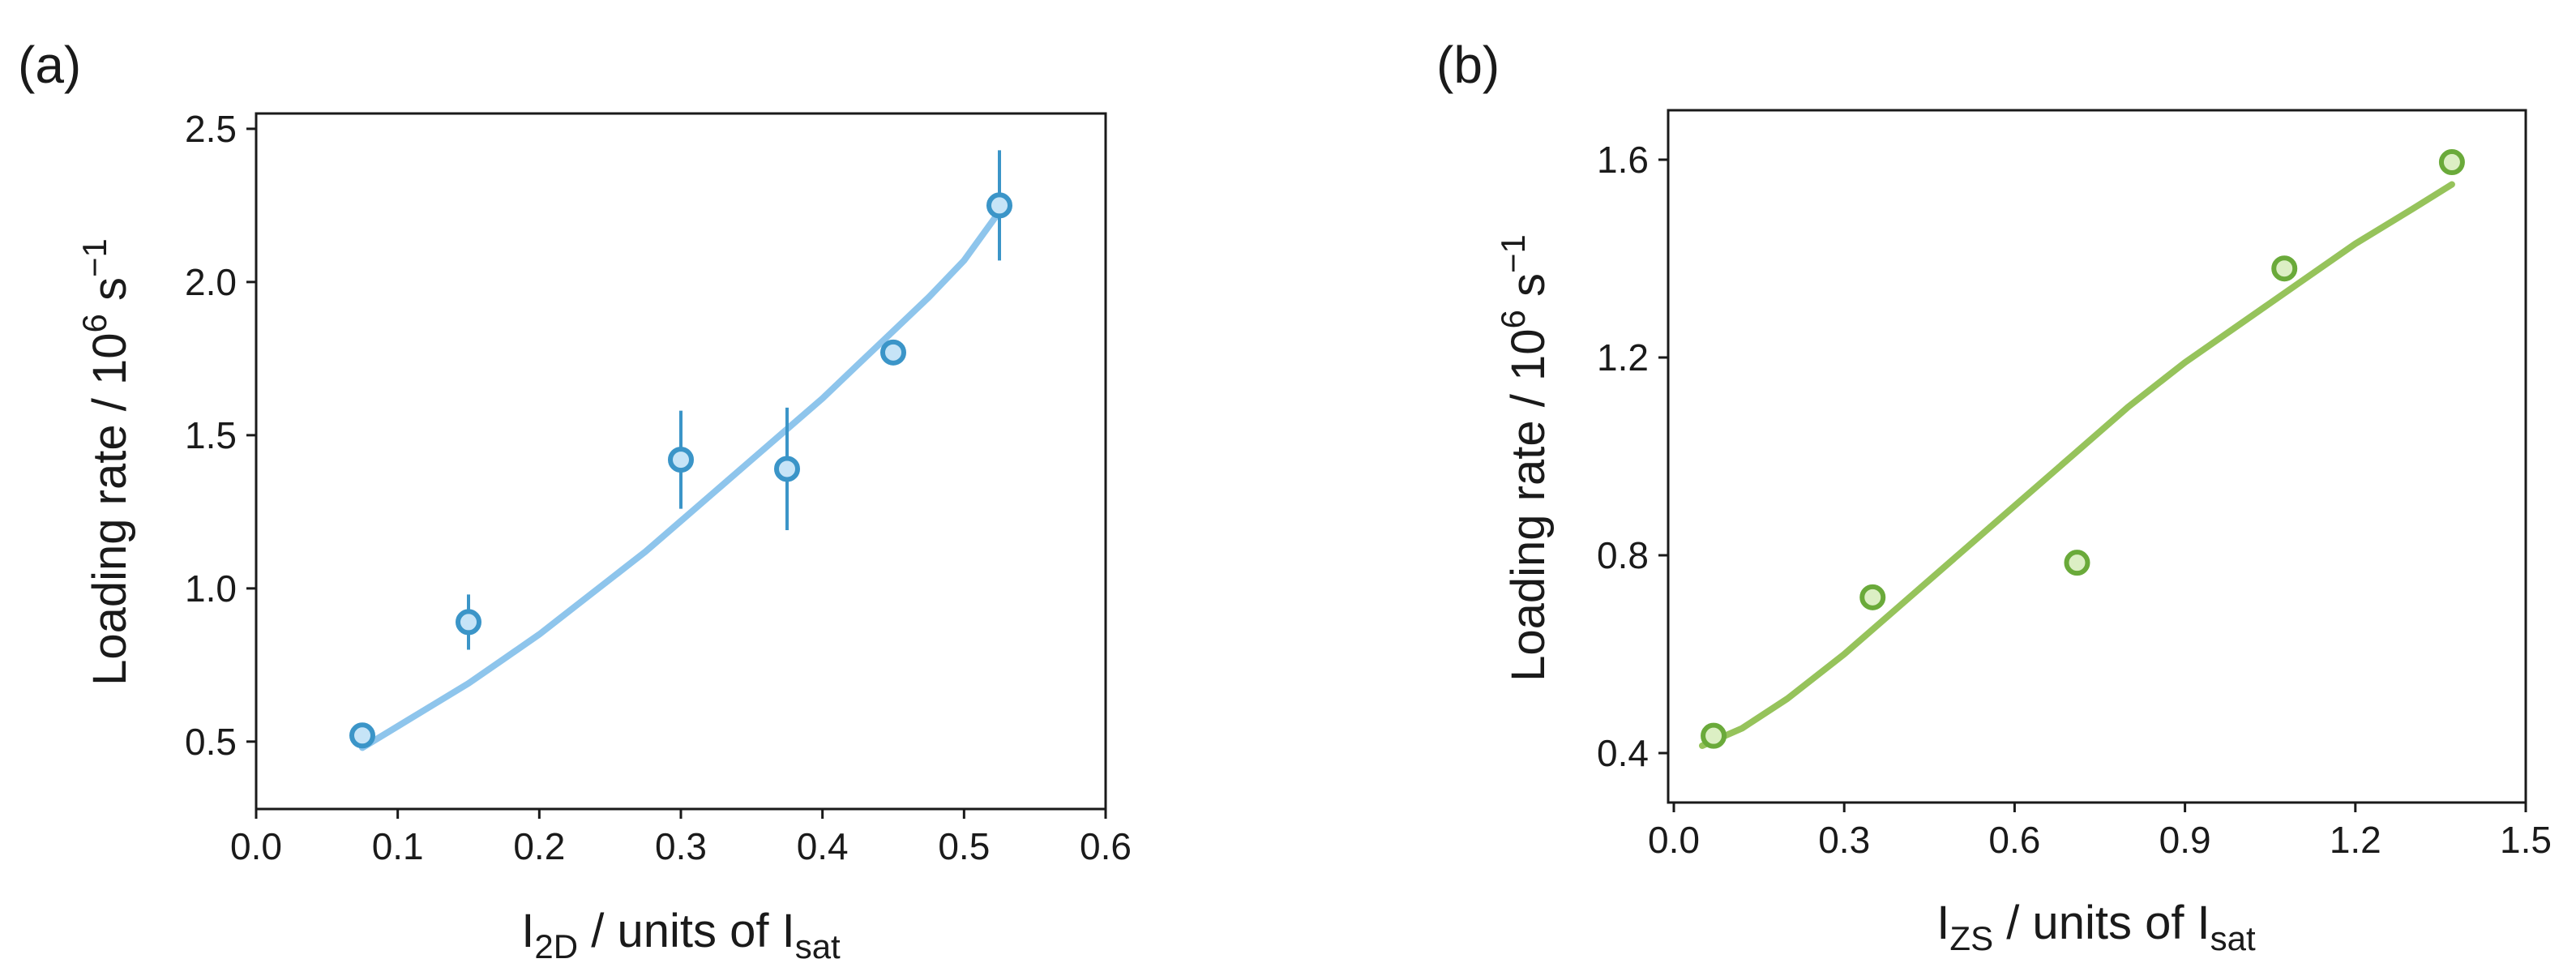 The height and width of the screenshot is (976, 2576). Describe the element at coordinates (211, 129) in the screenshot. I see `y-tick-label: 2.5` at that location.